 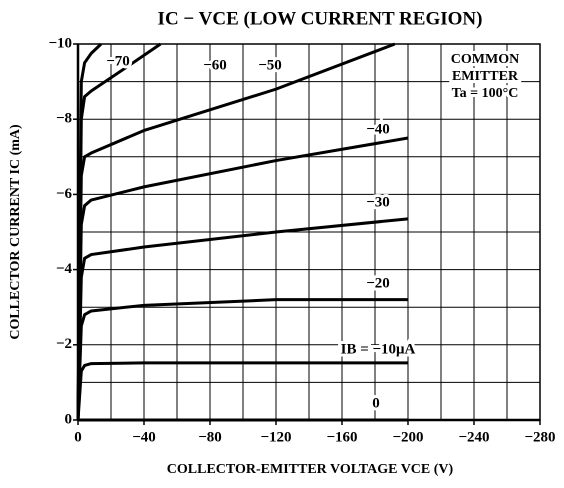 What do you see at coordinates (378, 283) in the screenshot?
I see `curve-label: −20` at bounding box center [378, 283].